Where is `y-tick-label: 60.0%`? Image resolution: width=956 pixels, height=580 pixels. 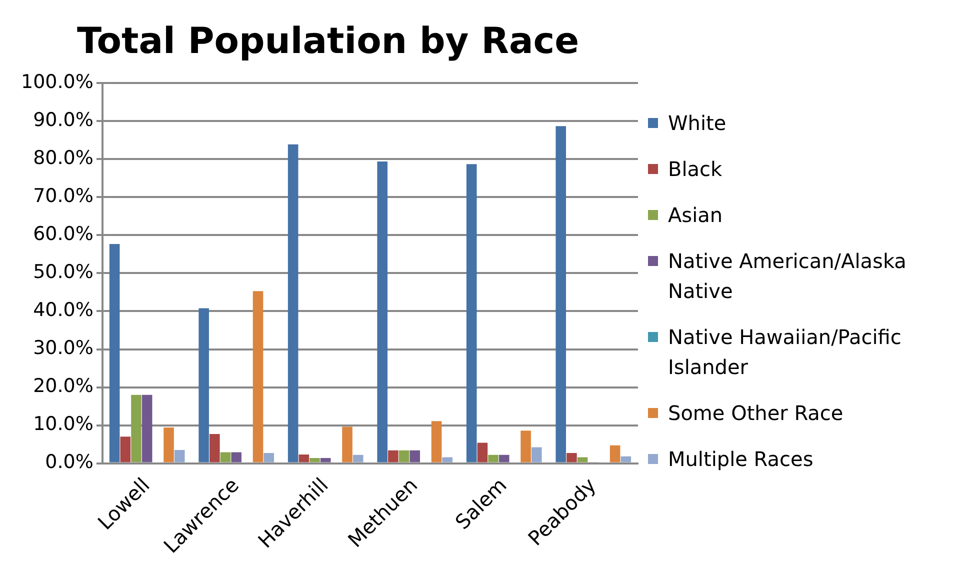
y-tick-label: 60.0% is located at coordinates (63, 234).